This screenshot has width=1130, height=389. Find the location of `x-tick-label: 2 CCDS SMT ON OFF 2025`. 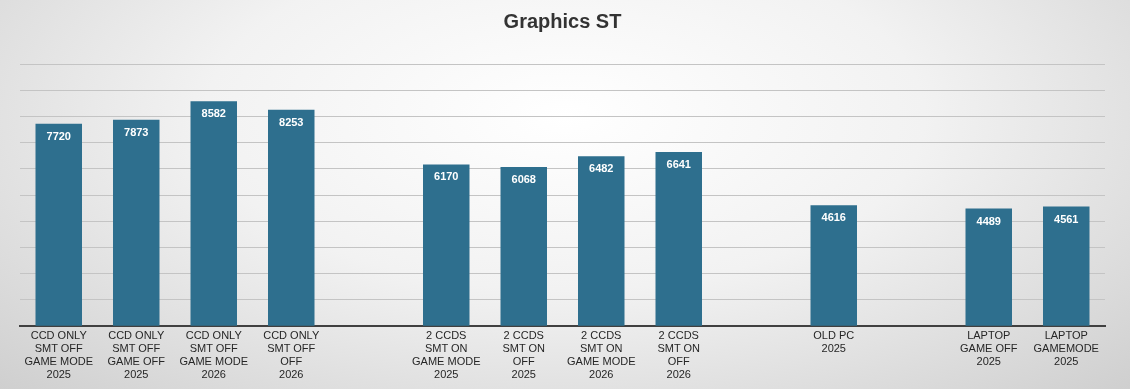

x-tick-label: 2 CCDS SMT ON OFF 2025 is located at coordinates (524, 354).